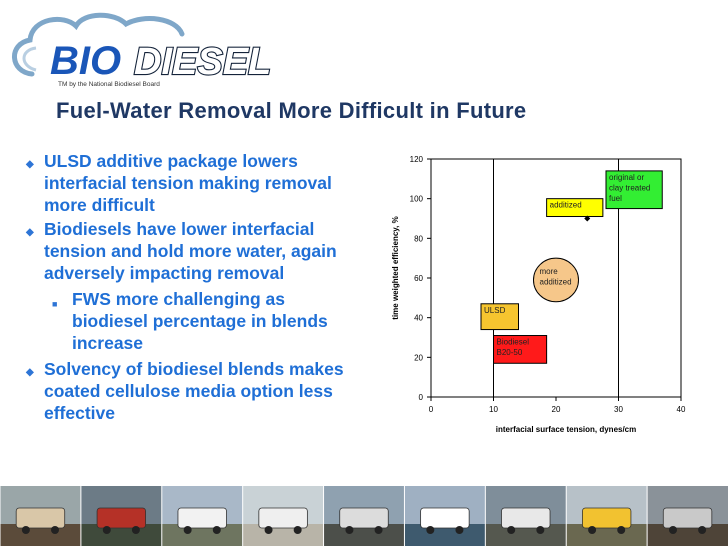 This screenshot has width=728, height=546. What do you see at coordinates (687, 516) in the screenshot?
I see `vehicle-icon` at bounding box center [687, 516].